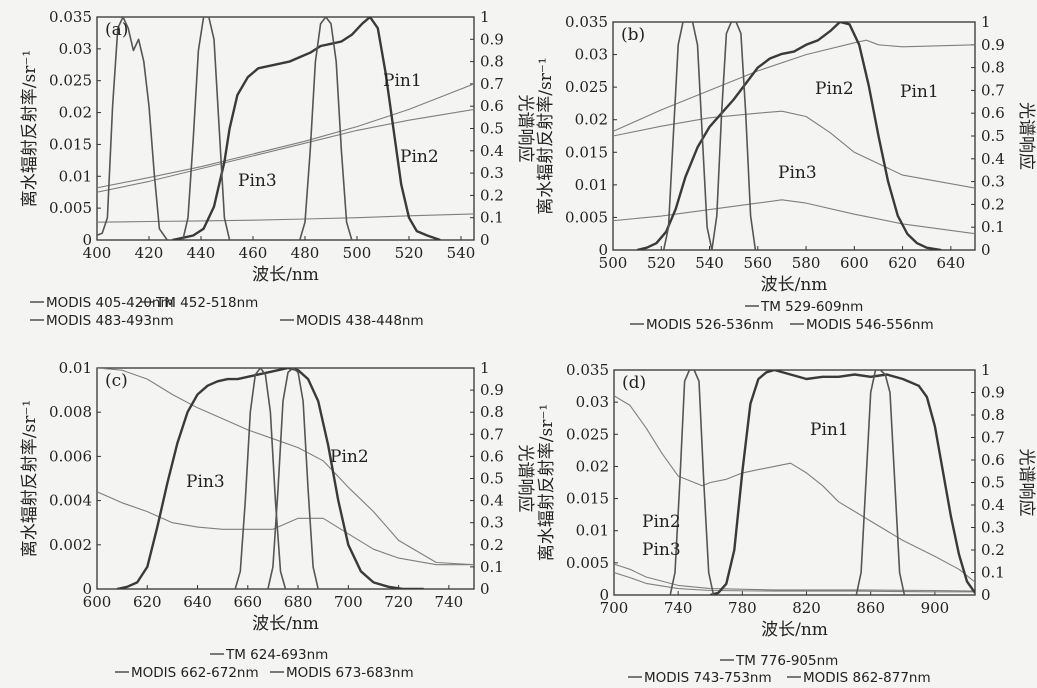  What do you see at coordinates (870, 325) in the screenshot?
I see `legend-entry: MODIS 546-556nm` at bounding box center [870, 325].